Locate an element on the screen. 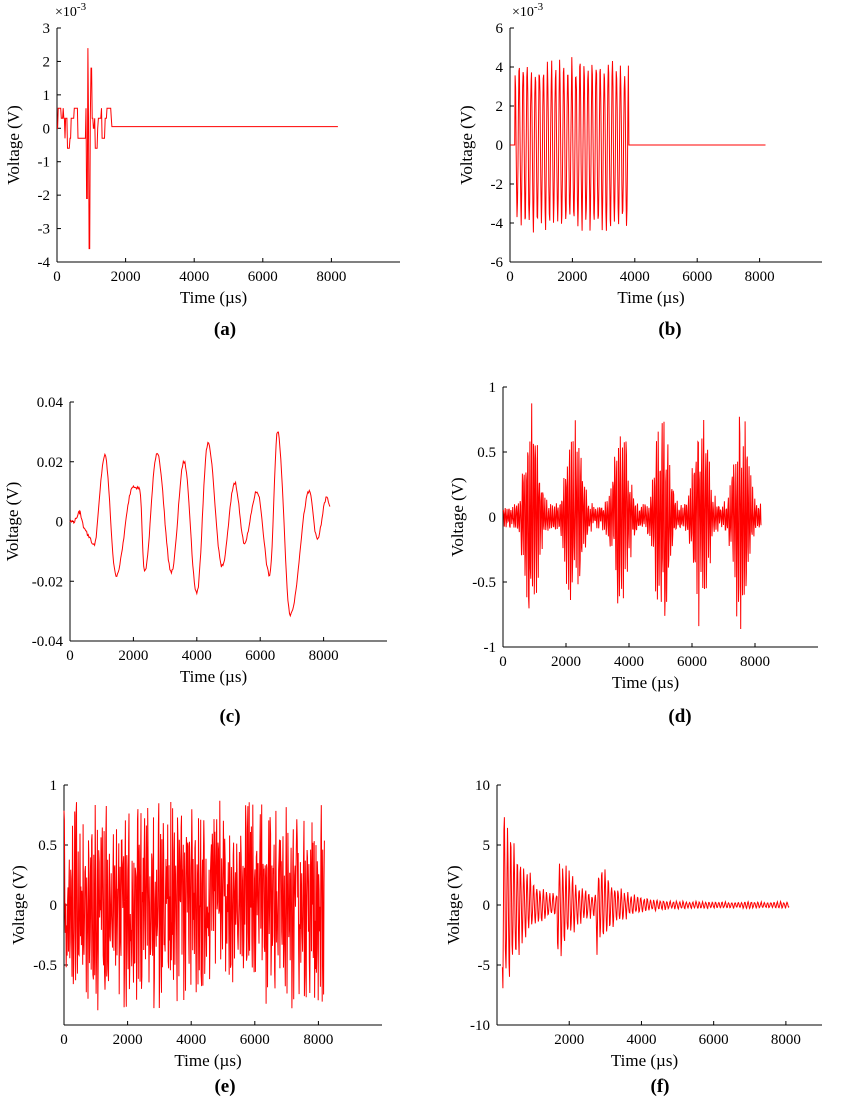 The image size is (850, 1110). y-tick-label: -6 is located at coordinates (497, 263).